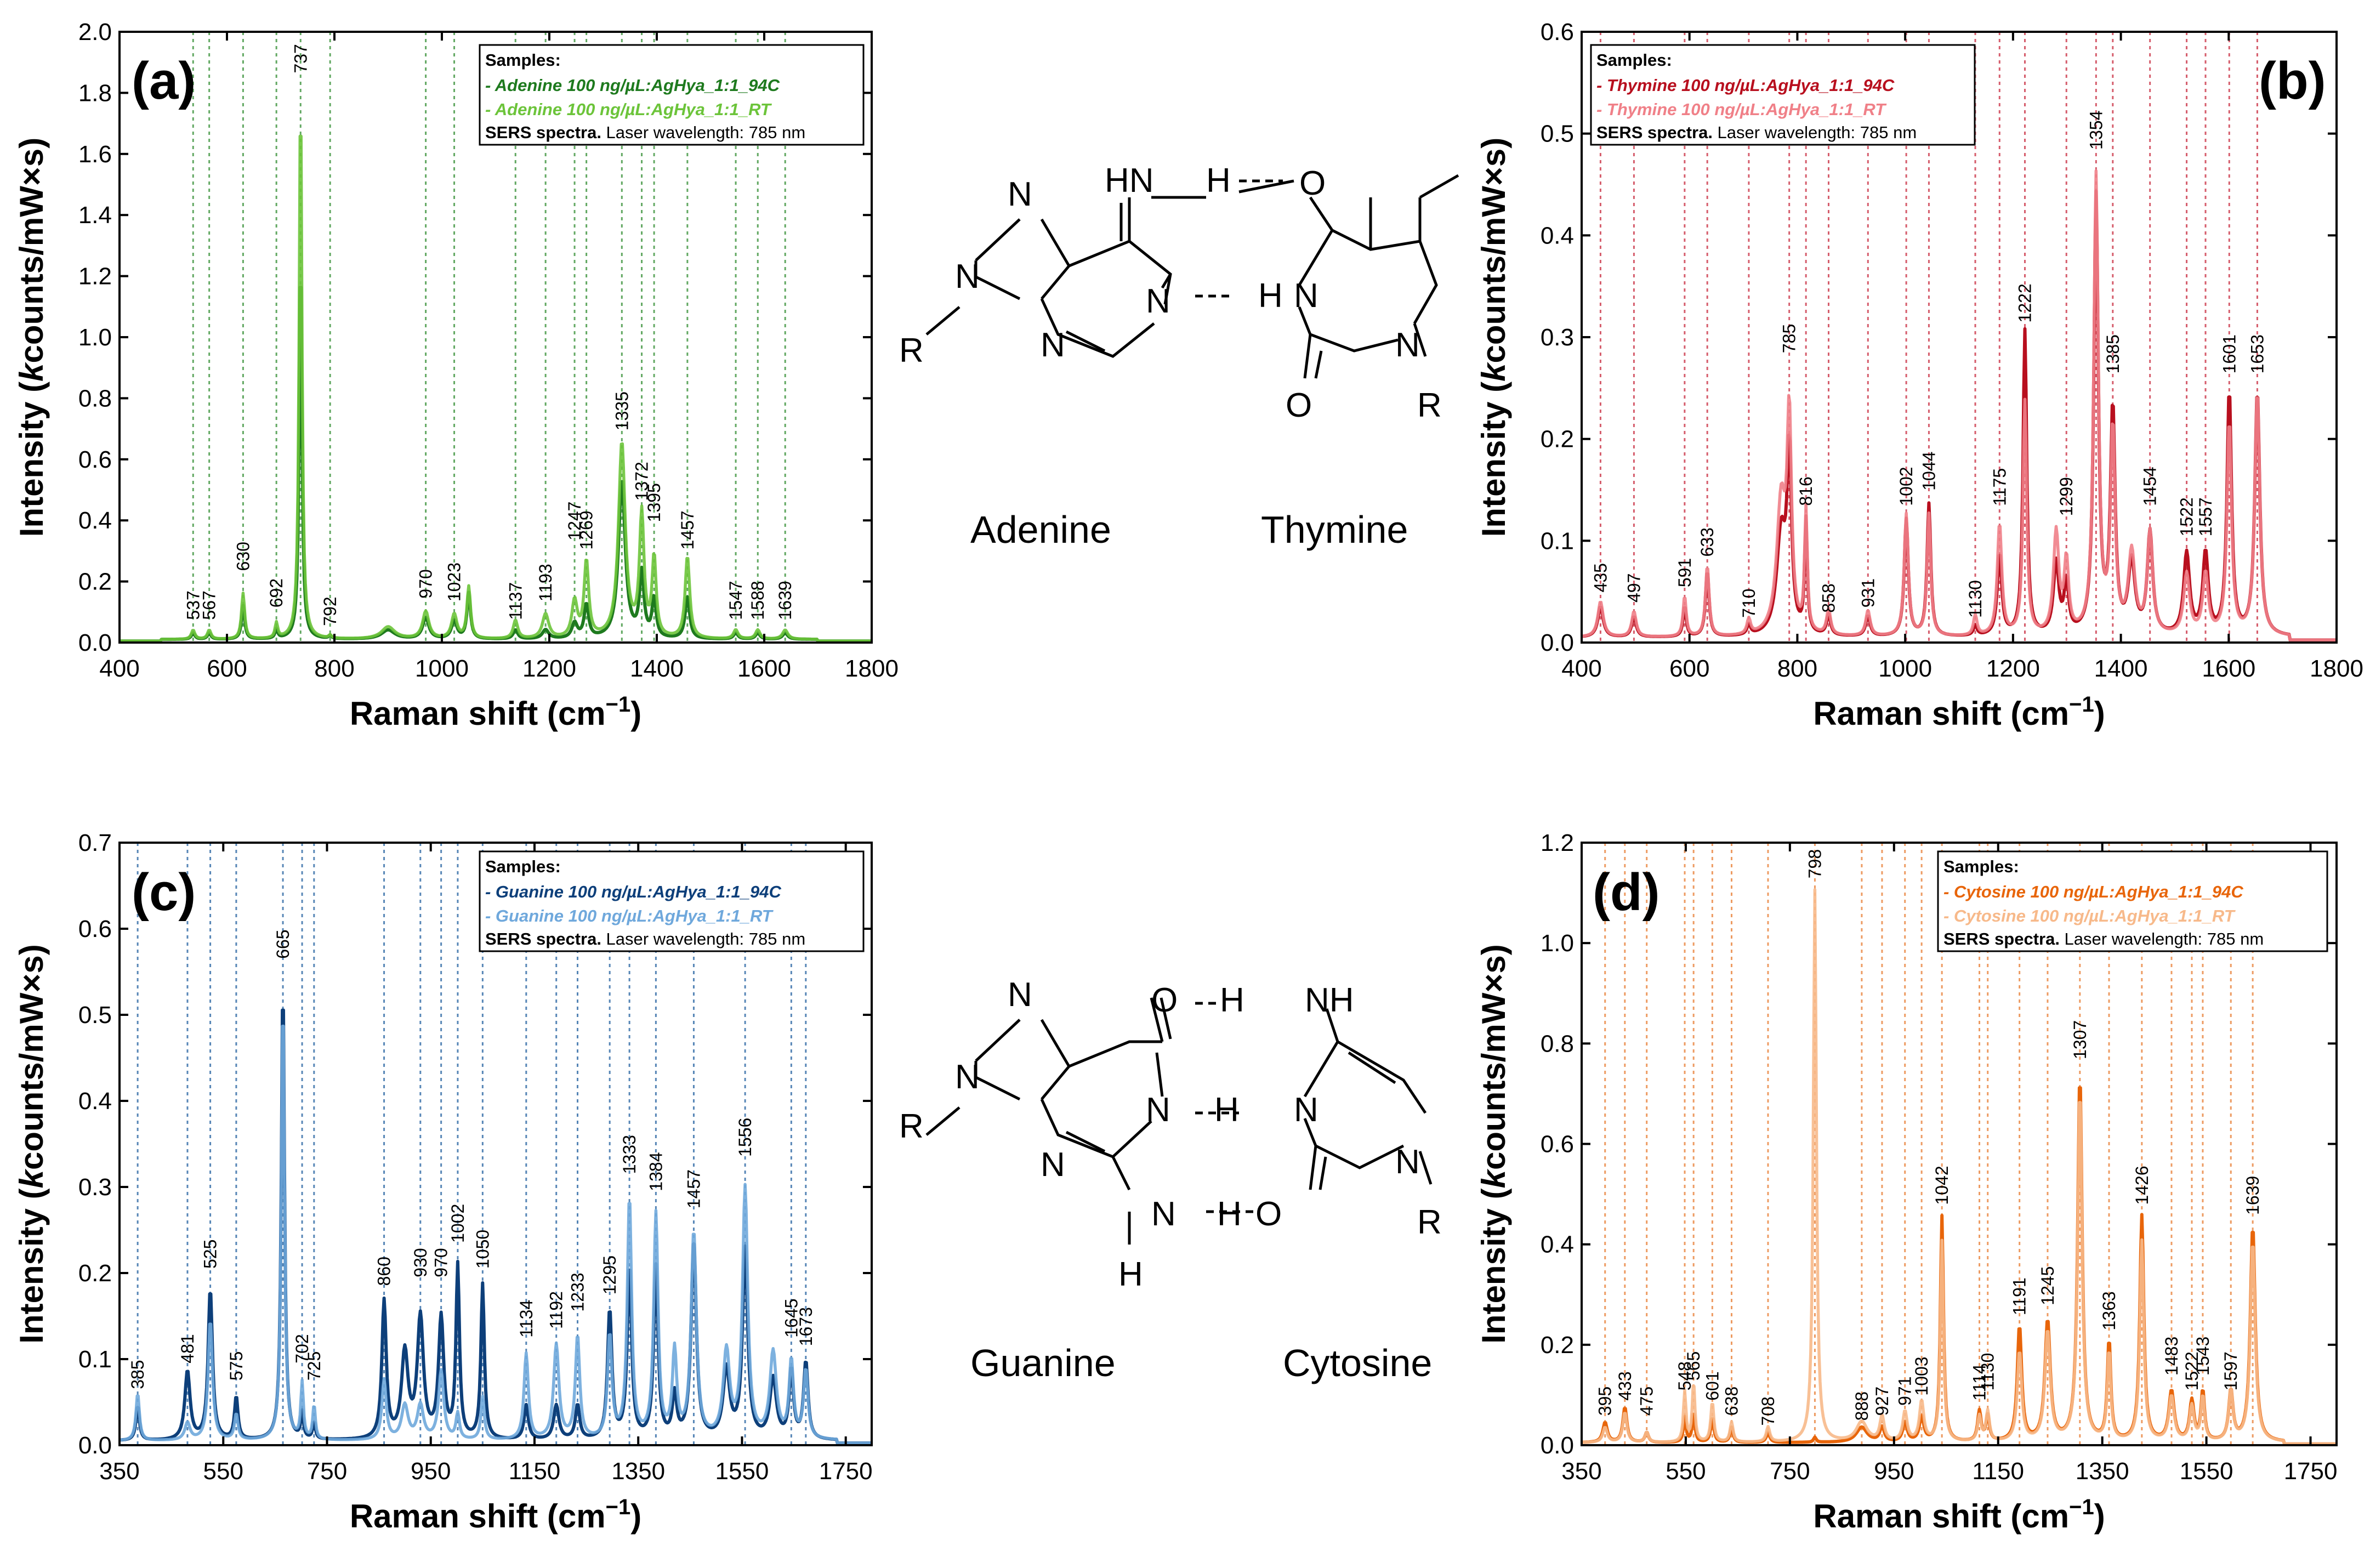  I want to click on legend-entry-2: - Cytosine 100 ng/µL:AgHya_1:1_RT, so click(2089, 915).